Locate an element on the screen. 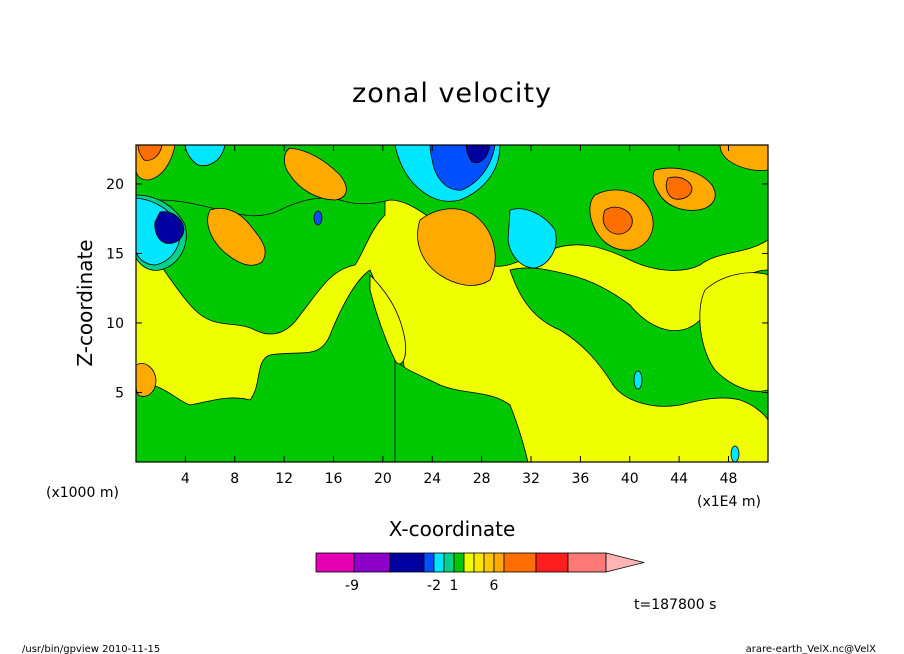  x-tick-label: 36 is located at coordinates (580, 479).